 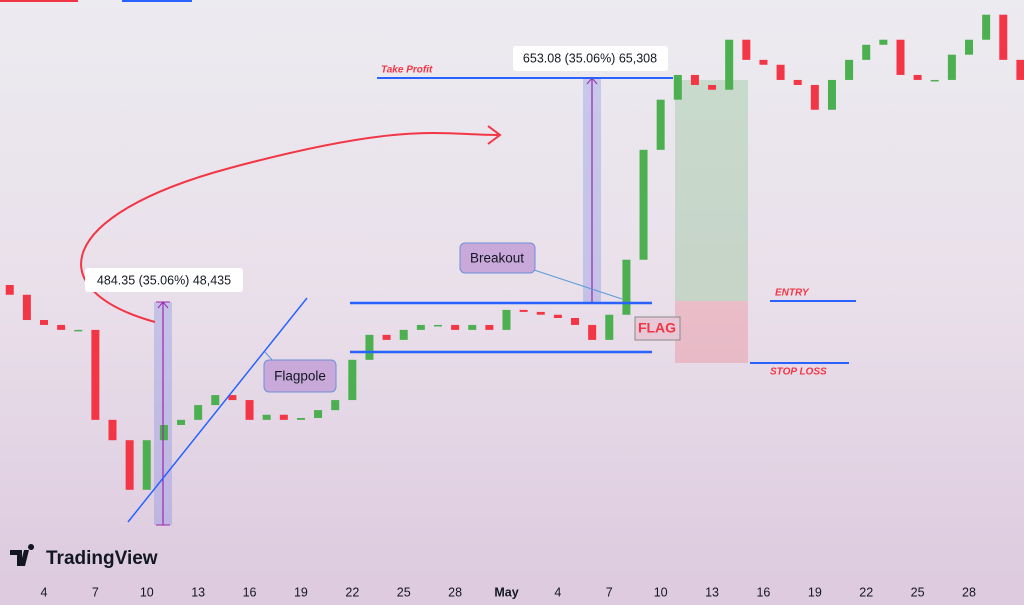 What do you see at coordinates (792, 293) in the screenshot?
I see `entry-label: ENTRY` at bounding box center [792, 293].